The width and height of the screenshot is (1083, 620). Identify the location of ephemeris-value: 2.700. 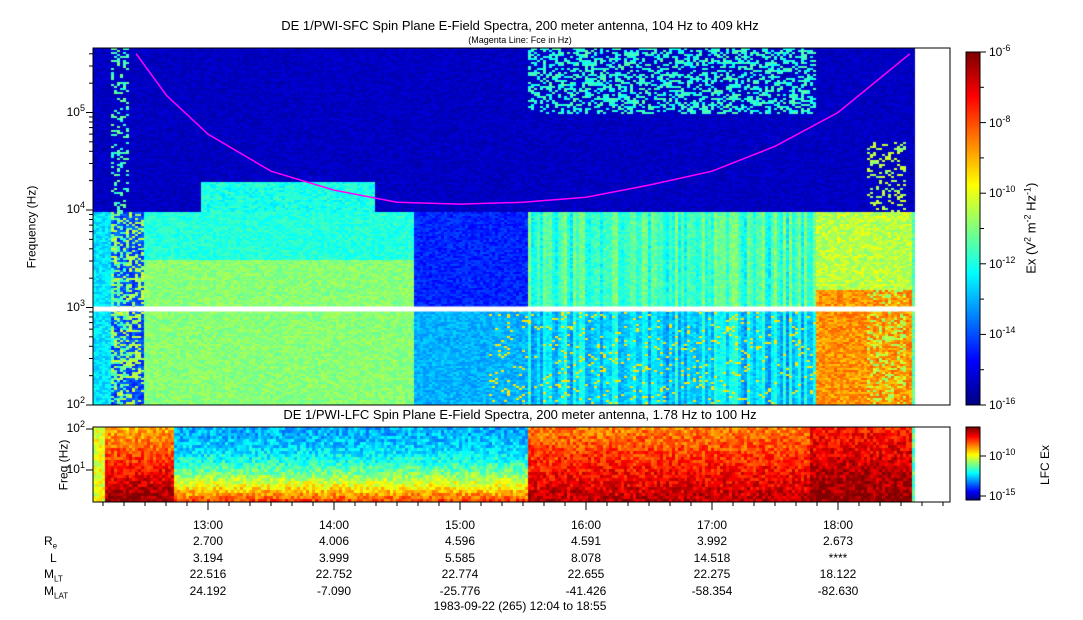
(208, 541).